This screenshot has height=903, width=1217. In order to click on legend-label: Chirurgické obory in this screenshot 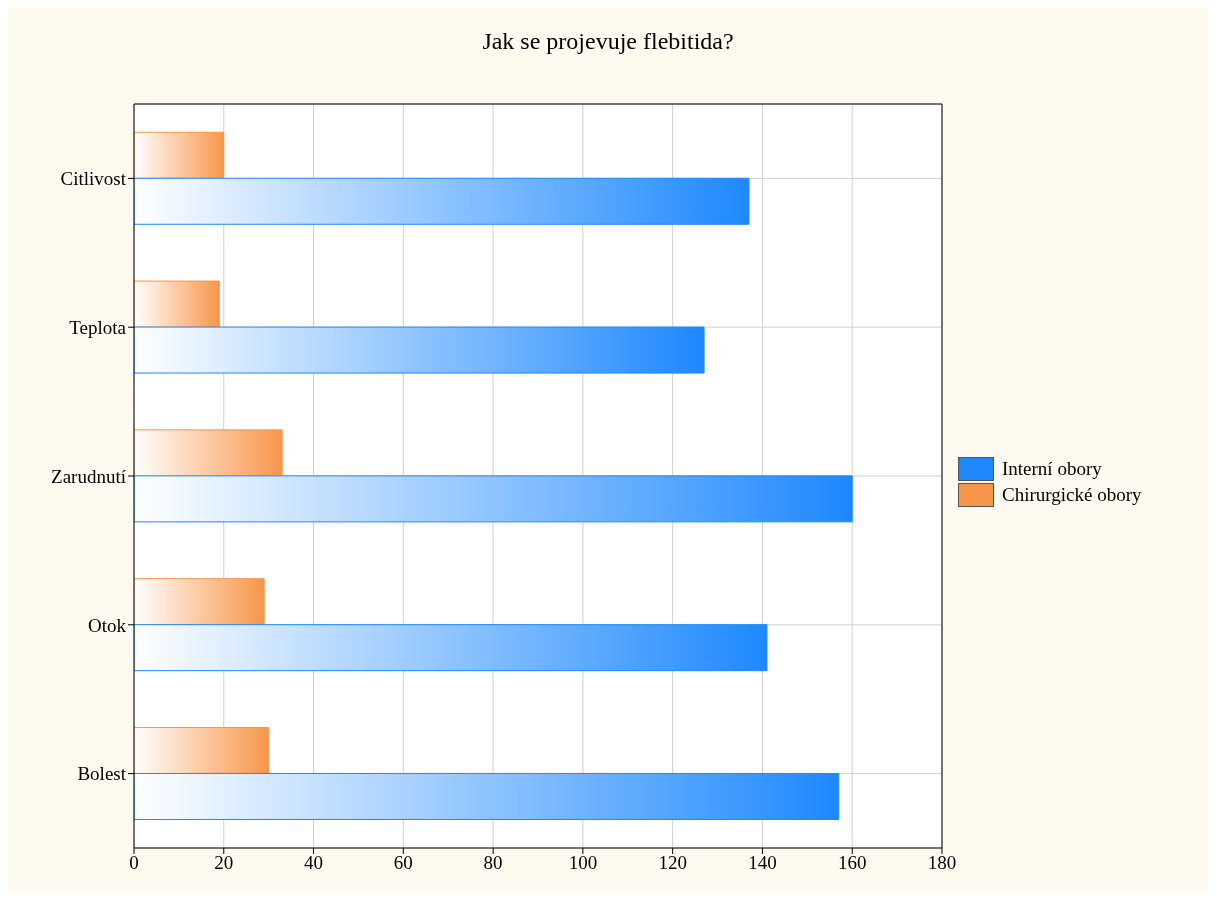, I will do `click(1072, 495)`.